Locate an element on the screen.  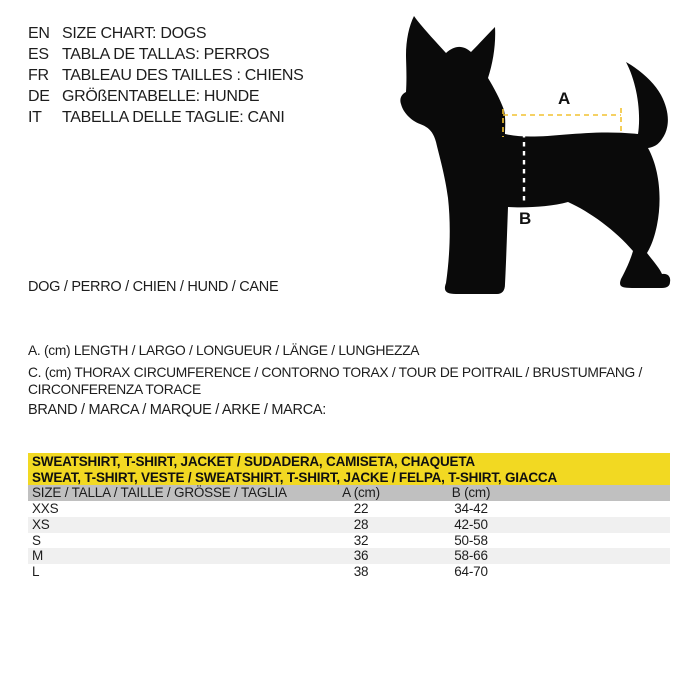
cell-size: XS is located at coordinates (41, 524).